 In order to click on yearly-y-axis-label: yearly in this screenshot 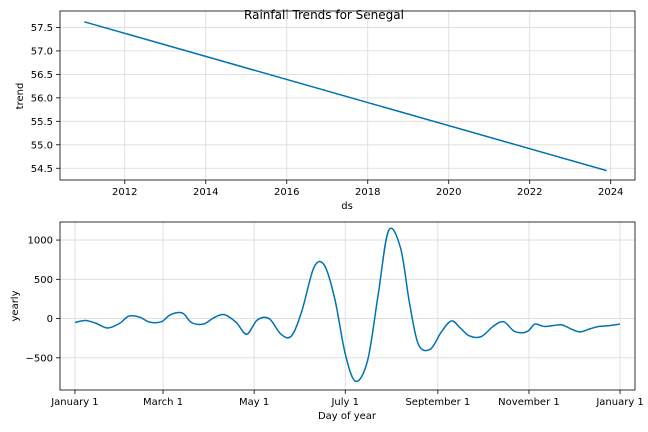, I will do `click(15, 305)`.